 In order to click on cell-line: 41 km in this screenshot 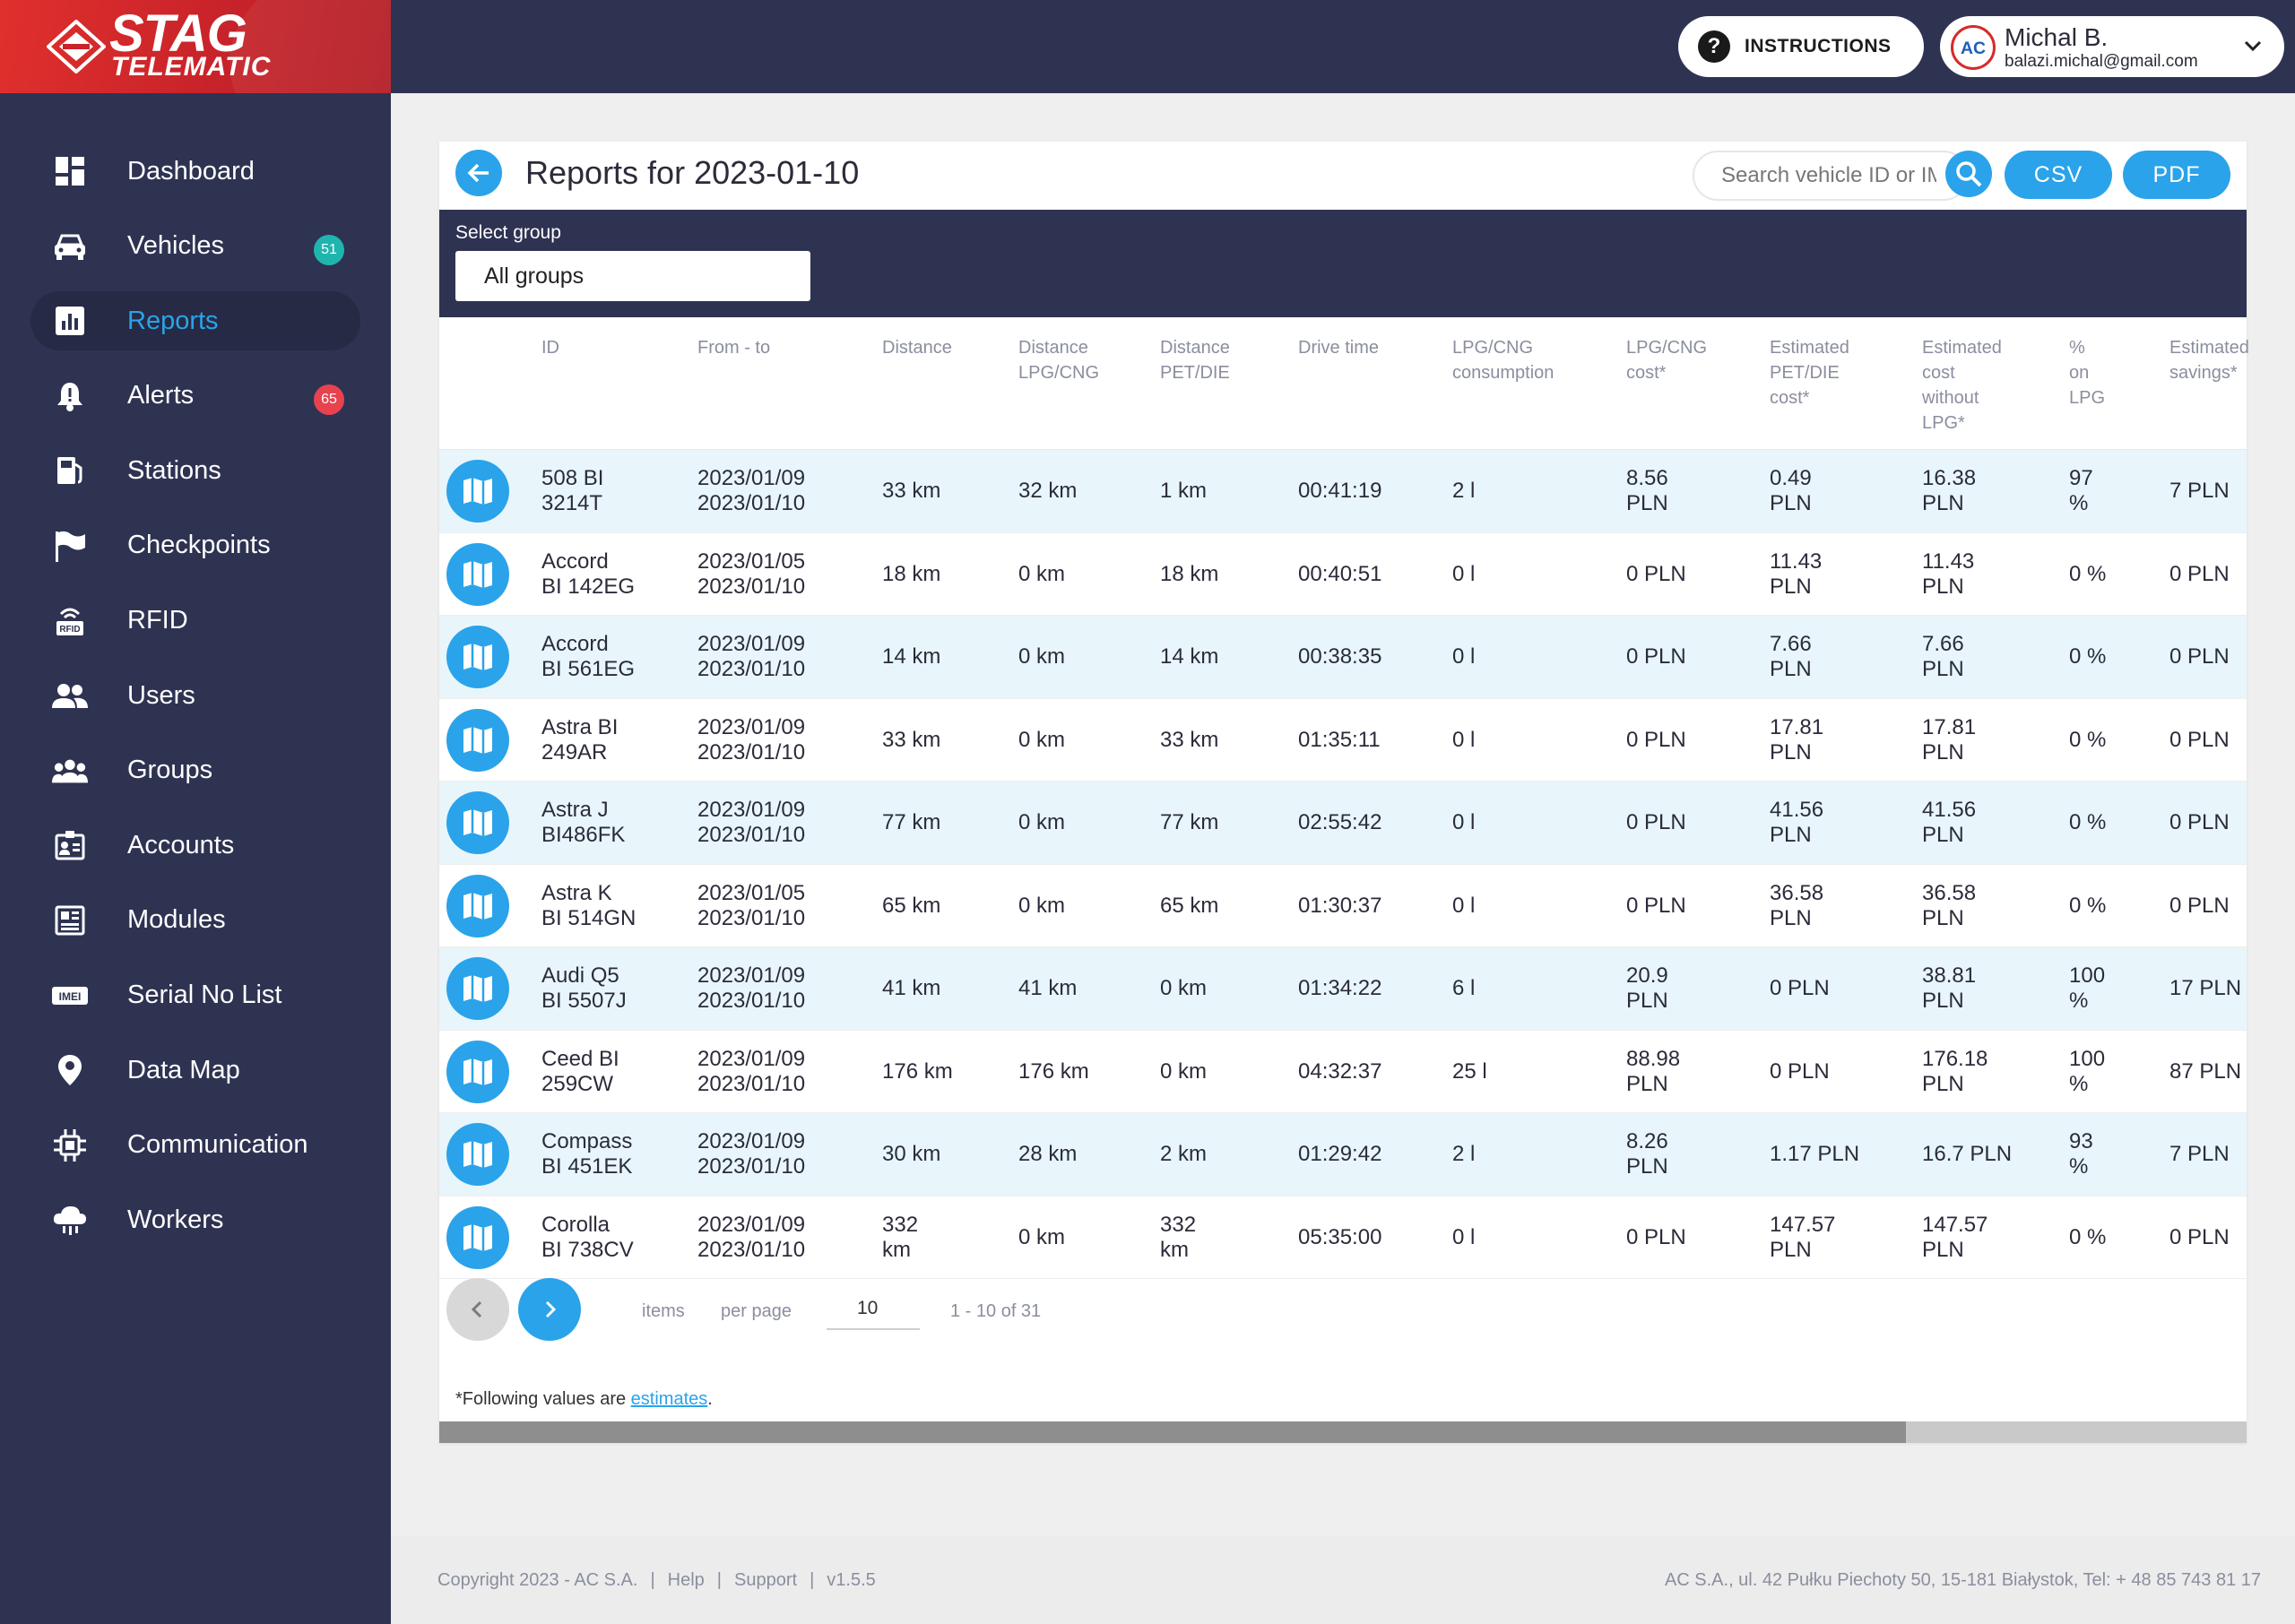, I will do `click(912, 988)`.